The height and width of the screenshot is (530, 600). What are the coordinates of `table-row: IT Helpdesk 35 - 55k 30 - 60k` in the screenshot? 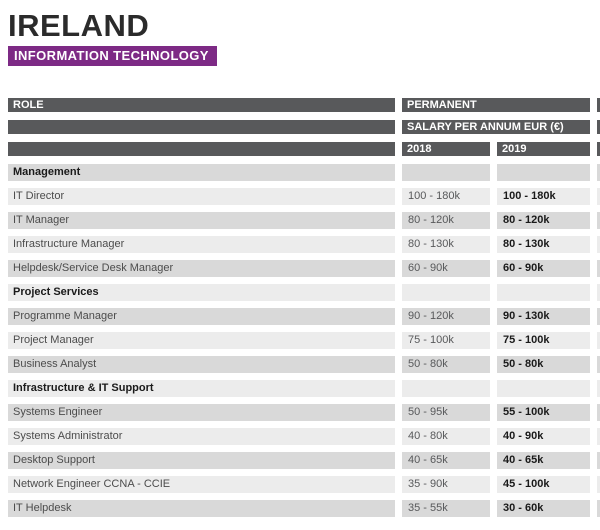 It's located at (300, 508).